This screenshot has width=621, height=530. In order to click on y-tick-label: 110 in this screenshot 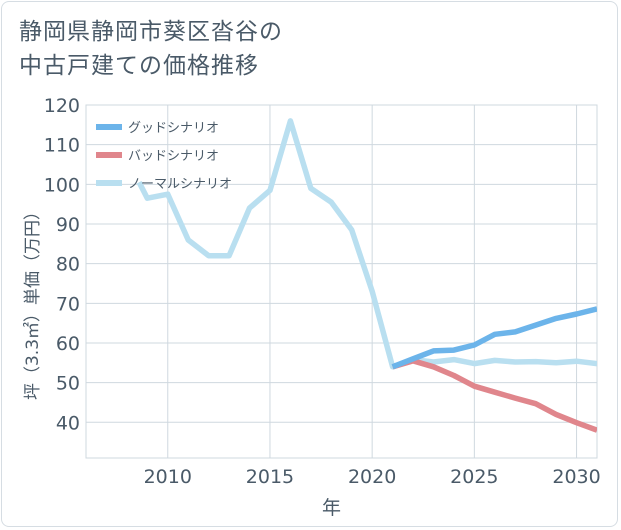, I will do `click(62, 146)`.